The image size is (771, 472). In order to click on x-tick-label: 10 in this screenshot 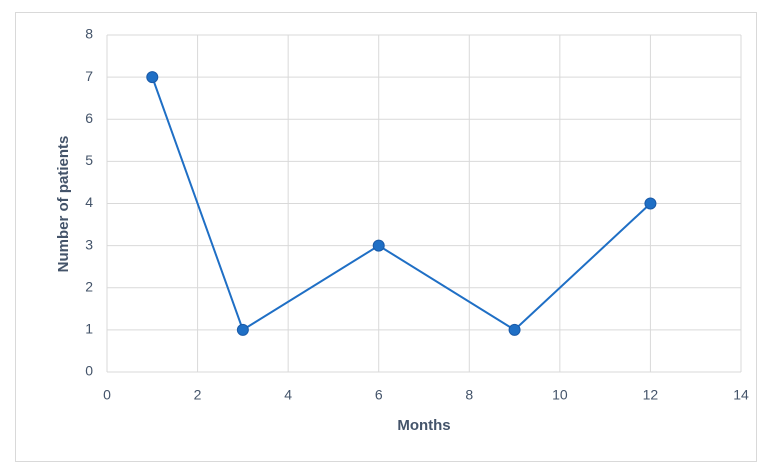, I will do `click(560, 395)`.